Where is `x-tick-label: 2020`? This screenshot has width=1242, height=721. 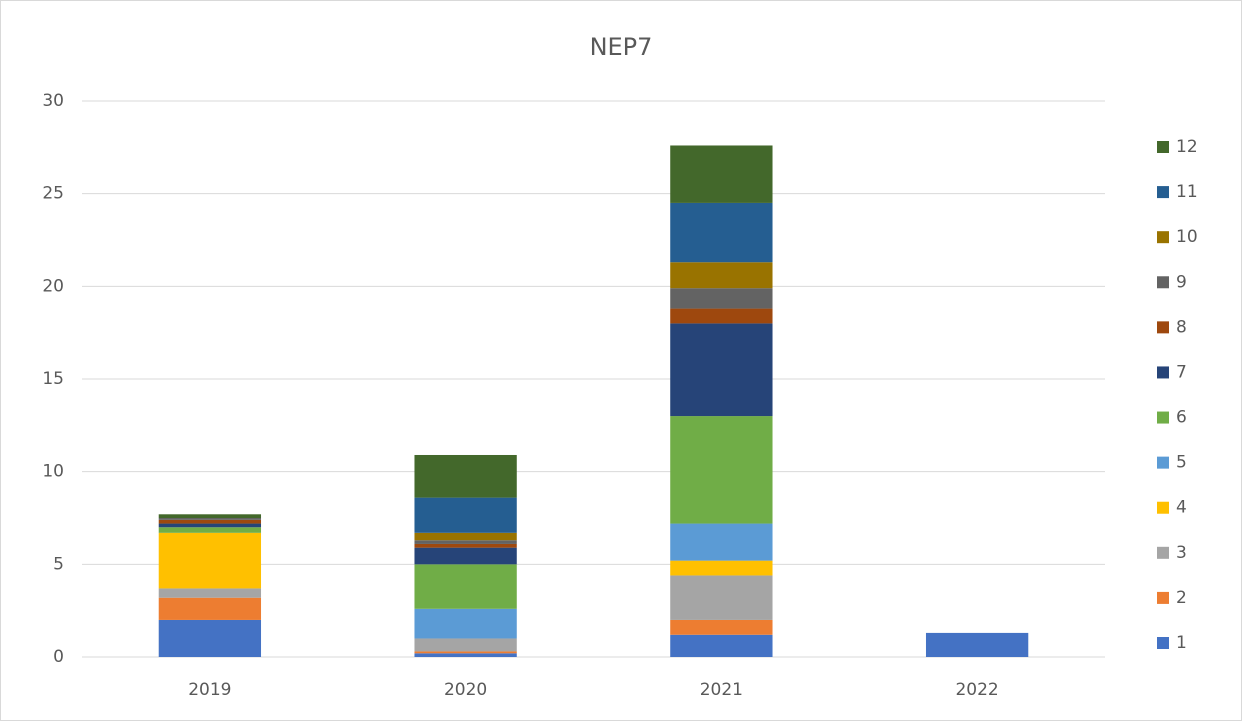
x-tick-label: 2020 is located at coordinates (465, 690).